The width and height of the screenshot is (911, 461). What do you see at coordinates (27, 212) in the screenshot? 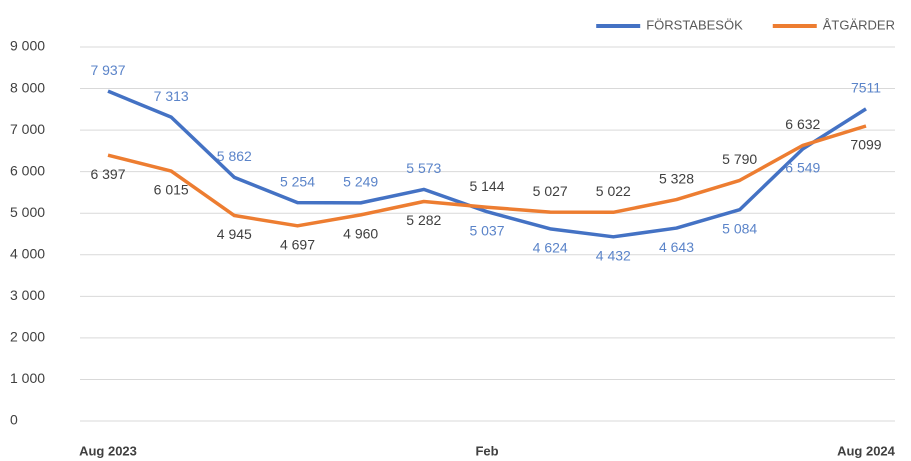
I see `y-tick-label: 5 000` at bounding box center [27, 212].